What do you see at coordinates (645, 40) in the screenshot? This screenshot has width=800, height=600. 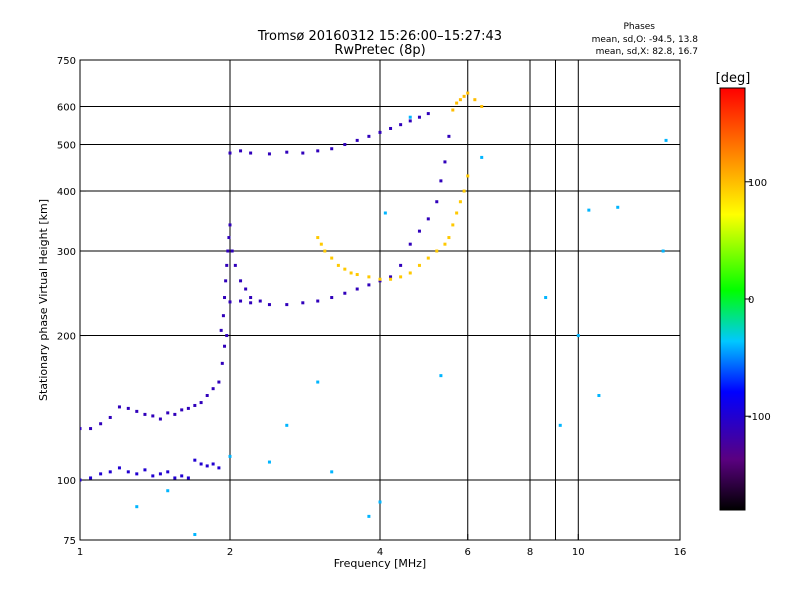 I see `phase-o-stats: mean, sd,O: -94.5, 13.8` at bounding box center [645, 40].